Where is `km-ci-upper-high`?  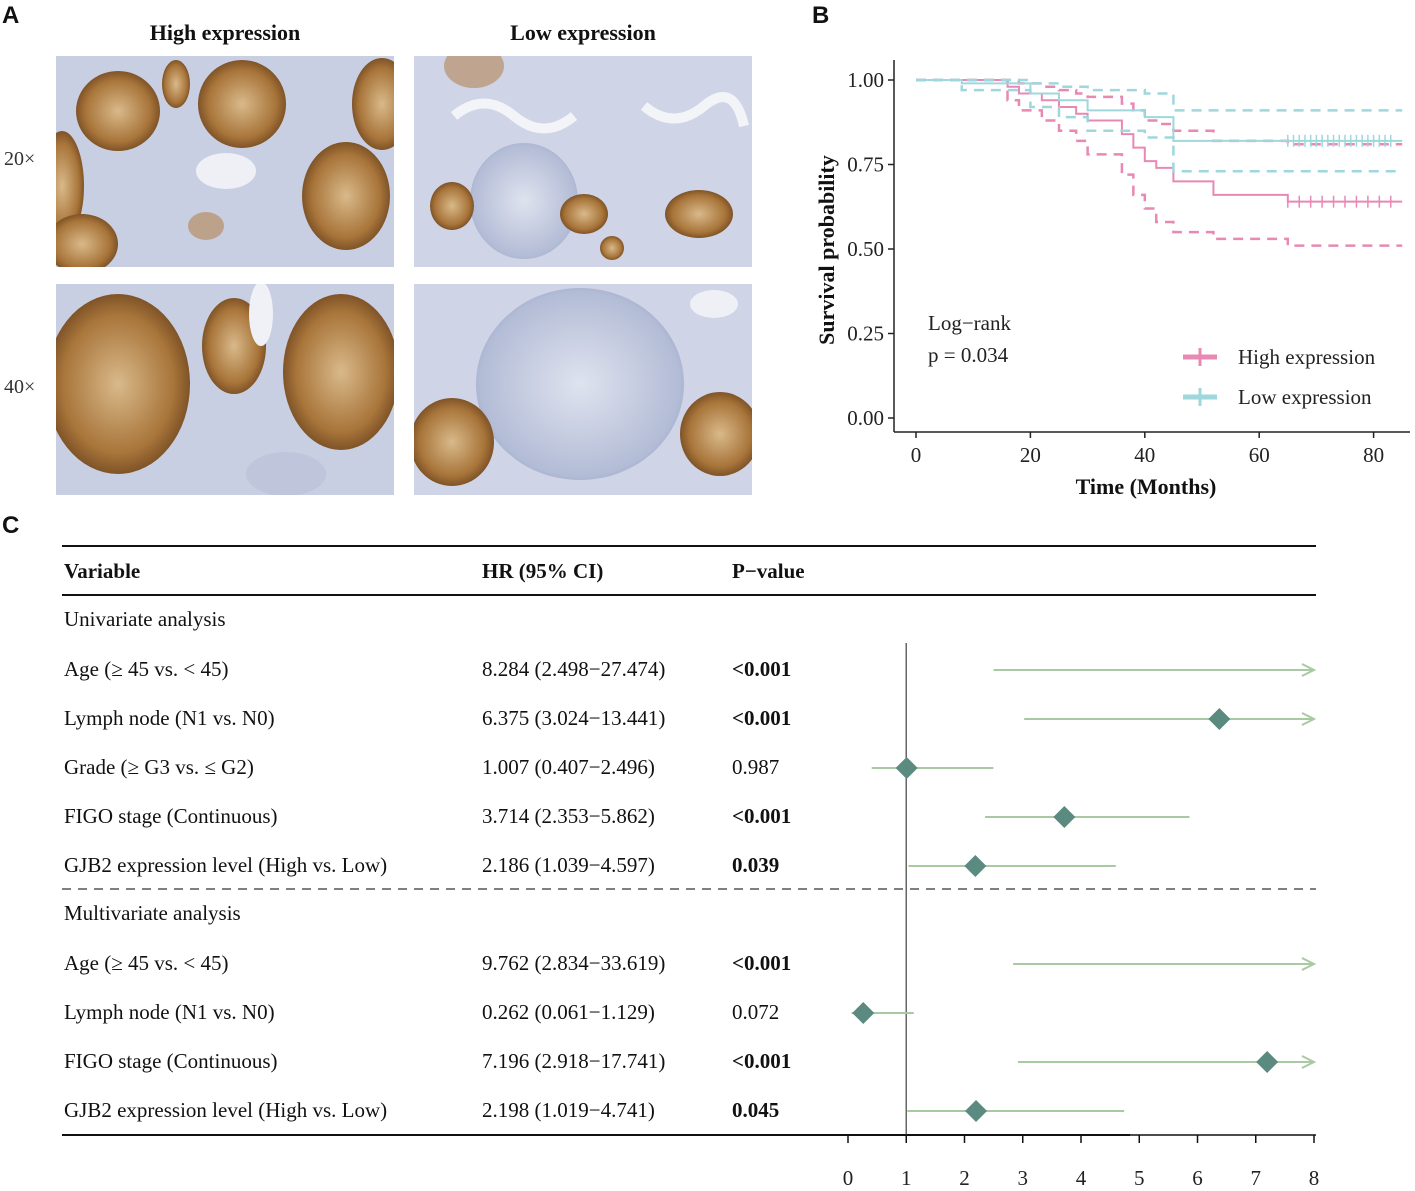
km-ci-upper-high is located at coordinates (1159, 112).